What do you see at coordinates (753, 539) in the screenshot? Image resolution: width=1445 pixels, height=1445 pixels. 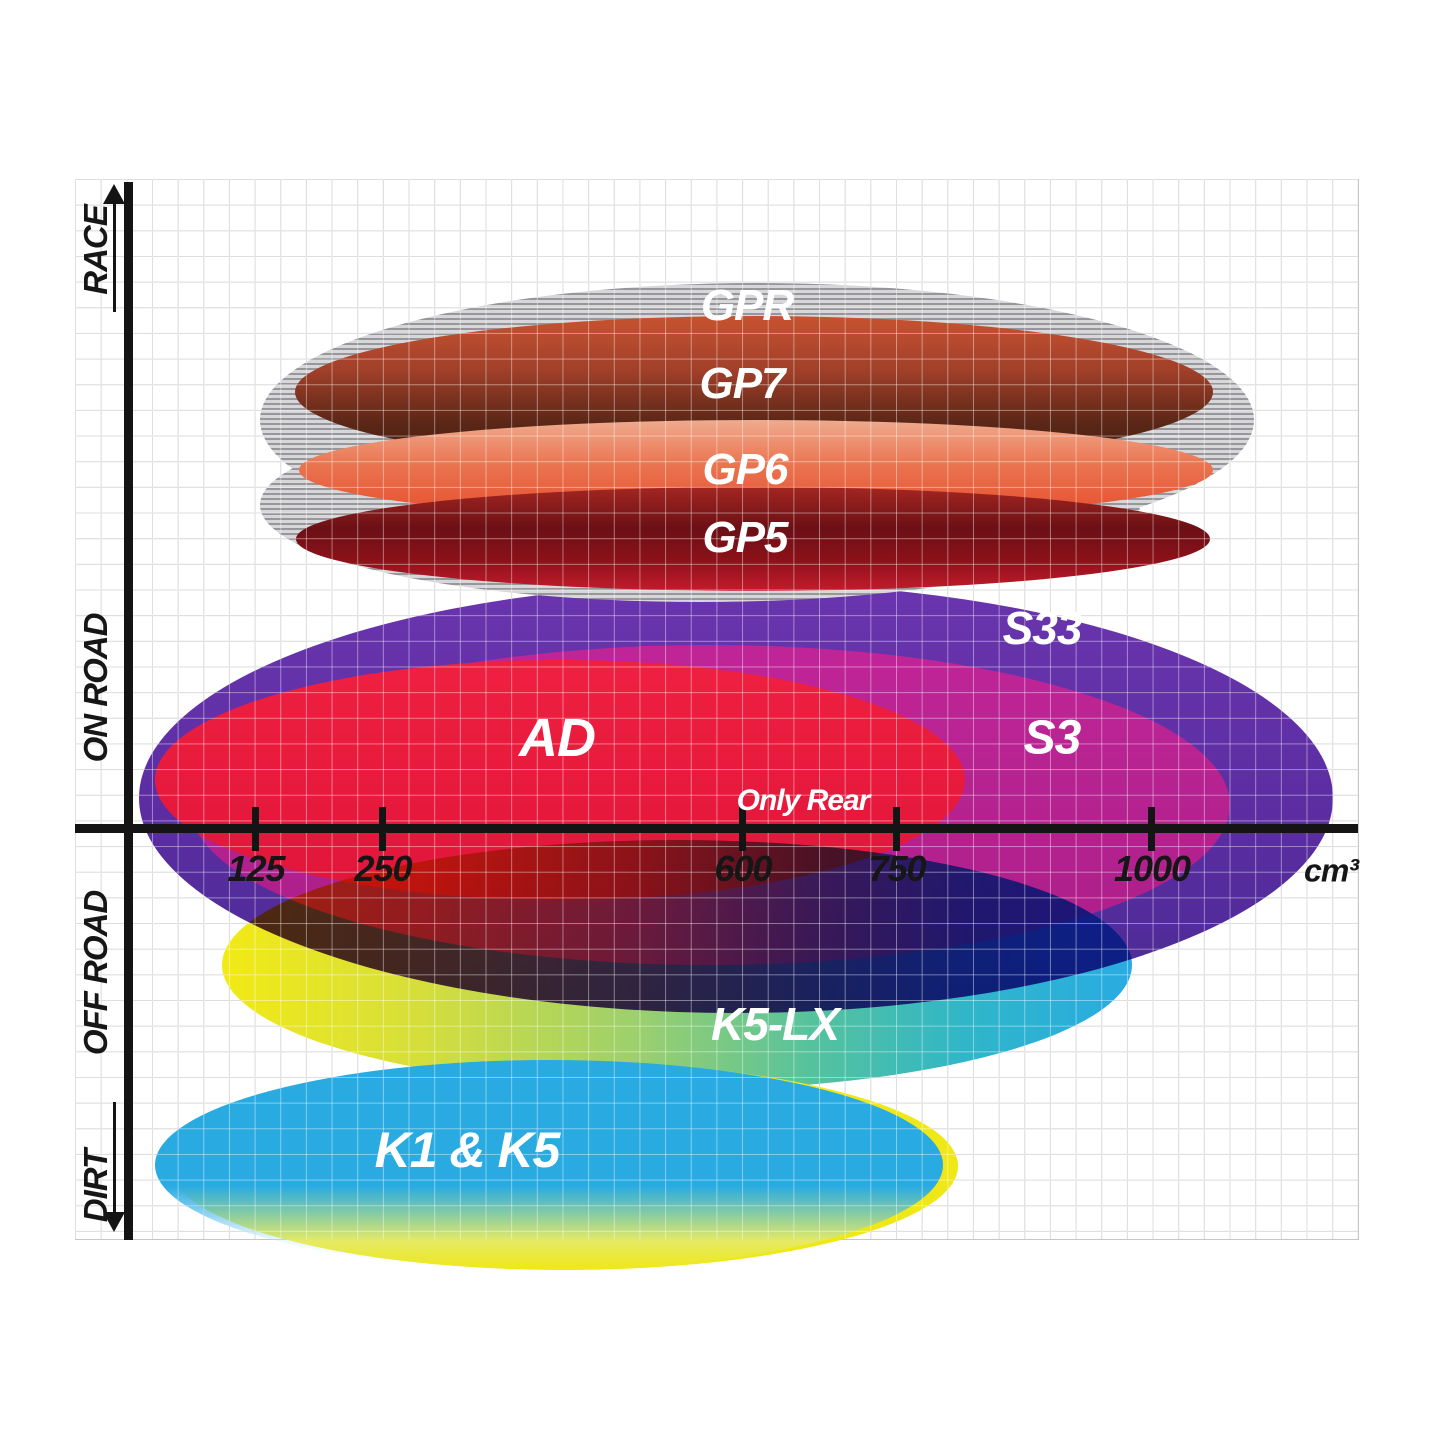 I see `region-gp5` at bounding box center [753, 539].